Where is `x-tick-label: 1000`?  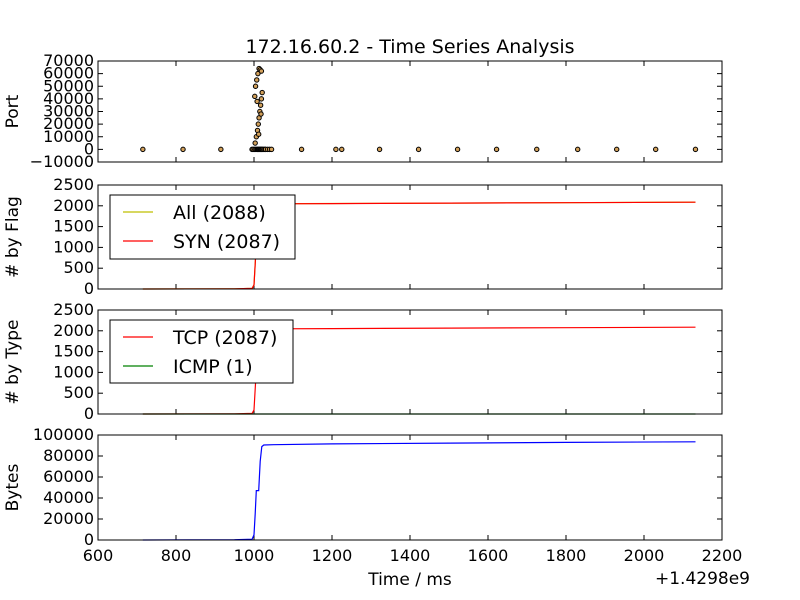
x-tick-label: 1000 is located at coordinates (254, 555).